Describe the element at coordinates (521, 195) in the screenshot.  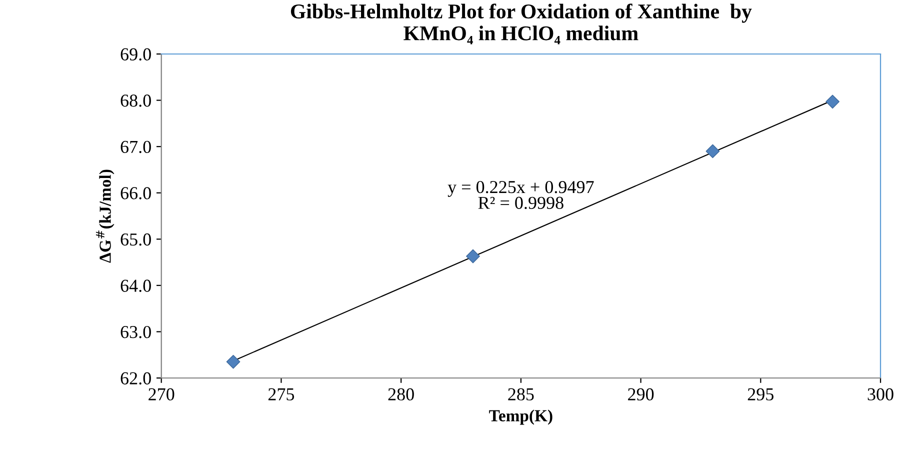
I see `annotation: y = 0.225x + 0.9497 R² = 0.9998` at that location.